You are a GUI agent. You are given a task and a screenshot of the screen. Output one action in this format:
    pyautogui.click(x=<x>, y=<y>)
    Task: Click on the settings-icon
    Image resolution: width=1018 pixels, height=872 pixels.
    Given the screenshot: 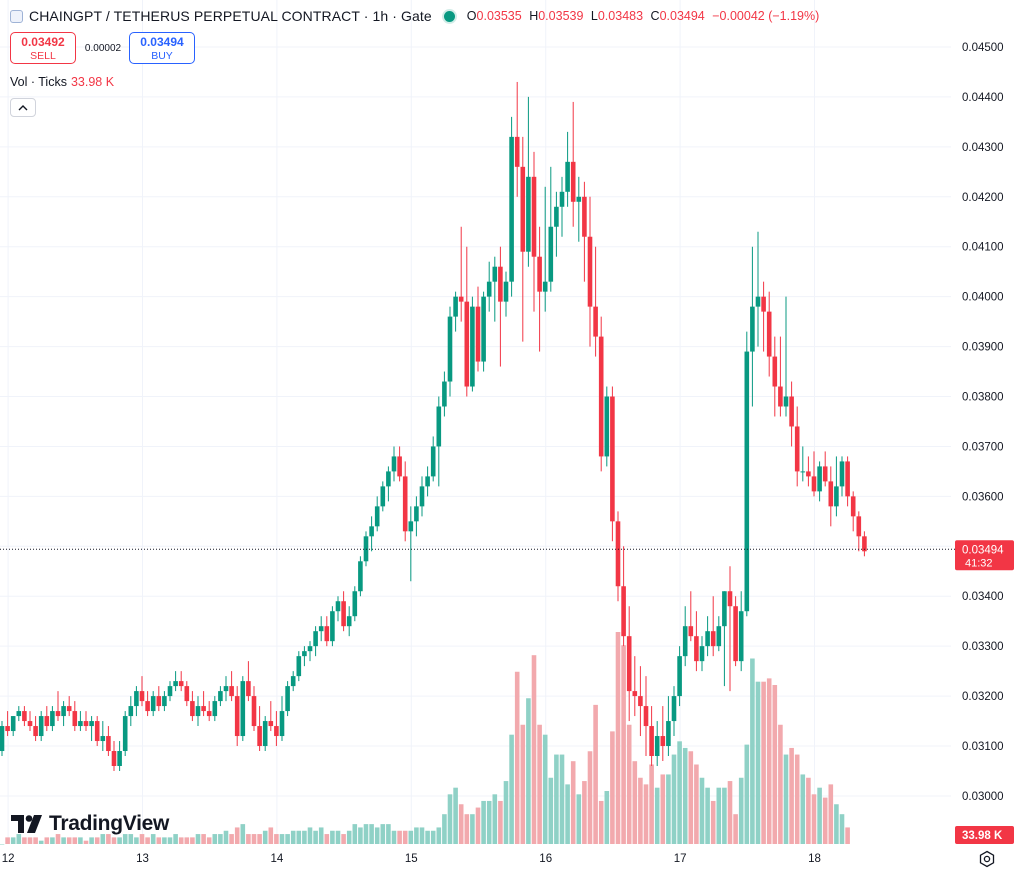 What is the action you would take?
    pyautogui.click(x=987, y=859)
    